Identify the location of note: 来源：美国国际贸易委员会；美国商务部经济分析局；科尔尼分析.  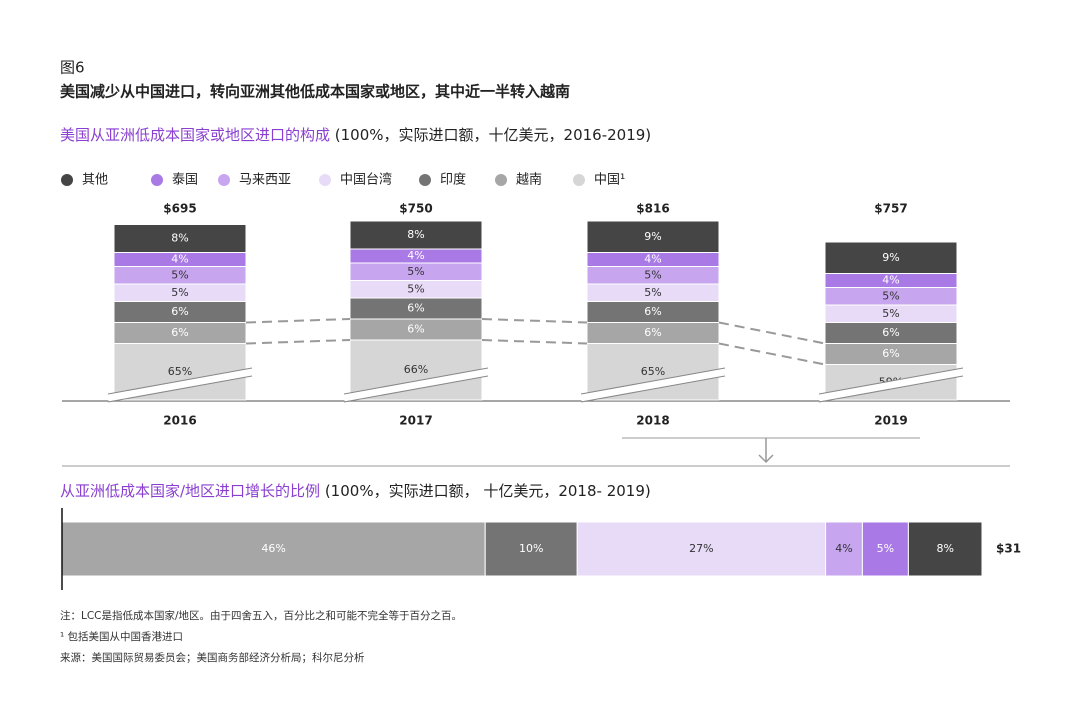
(212, 657).